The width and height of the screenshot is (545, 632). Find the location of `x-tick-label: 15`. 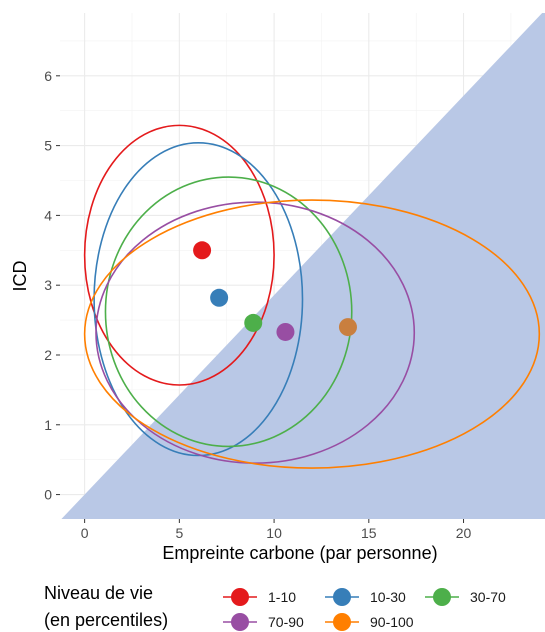

x-tick-label: 15 is located at coordinates (369, 533).